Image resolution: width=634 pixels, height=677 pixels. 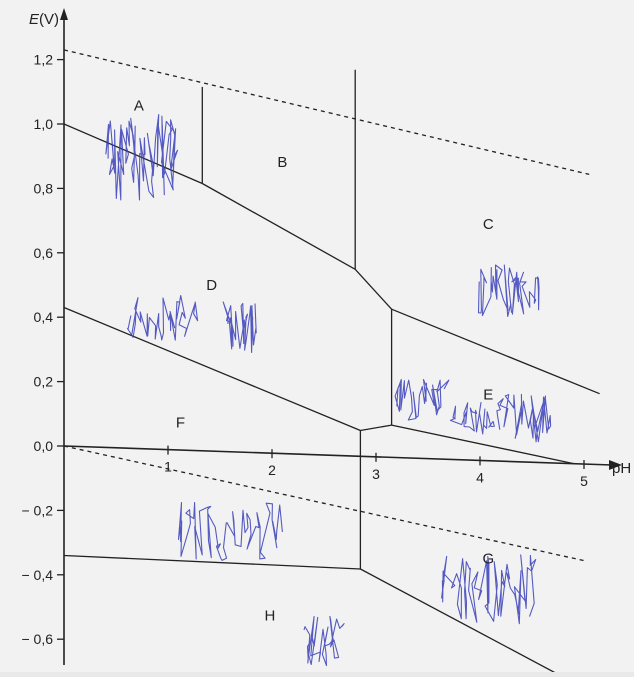 I want to click on f-e-step, so click(x=376, y=428).